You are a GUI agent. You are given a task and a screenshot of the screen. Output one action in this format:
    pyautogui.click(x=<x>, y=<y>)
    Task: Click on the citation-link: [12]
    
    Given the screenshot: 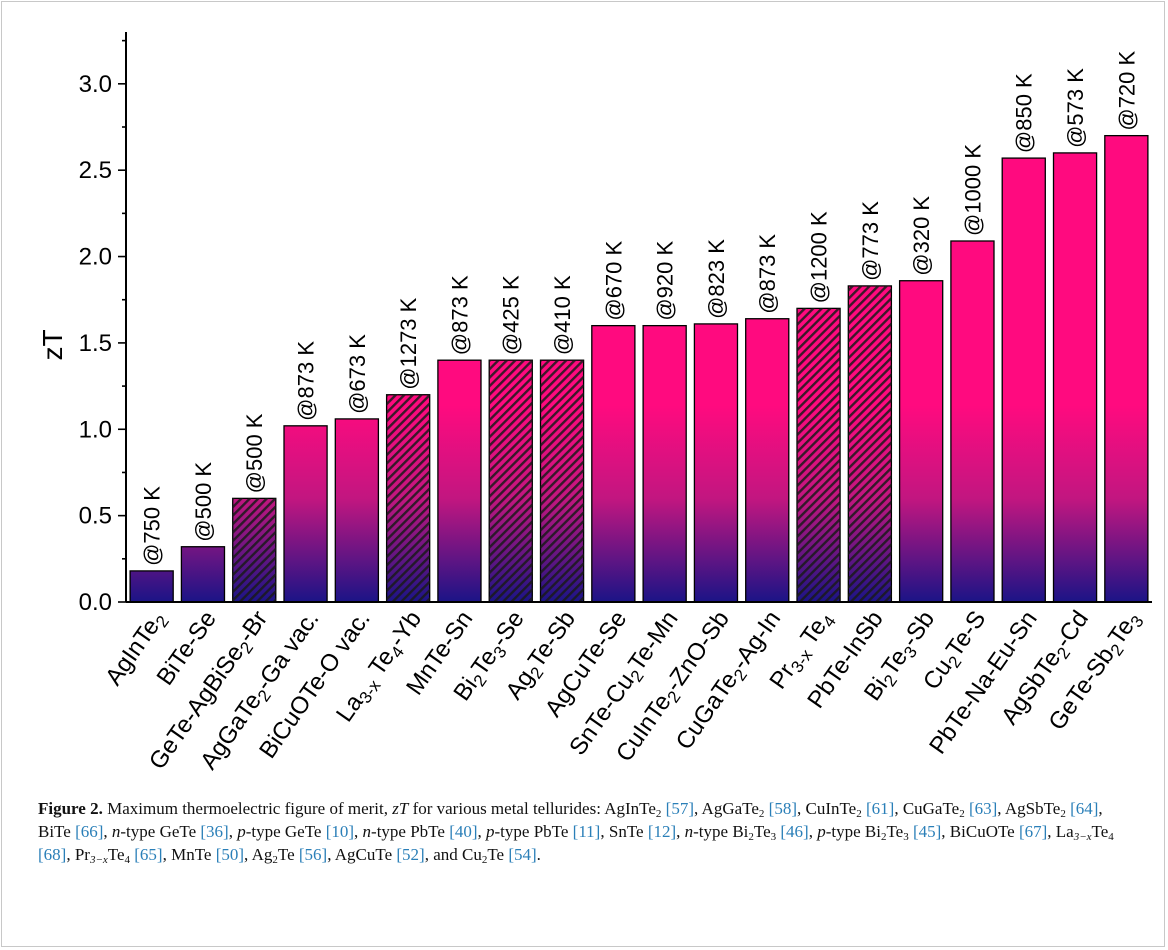 What is the action you would take?
    pyautogui.click(x=662, y=831)
    